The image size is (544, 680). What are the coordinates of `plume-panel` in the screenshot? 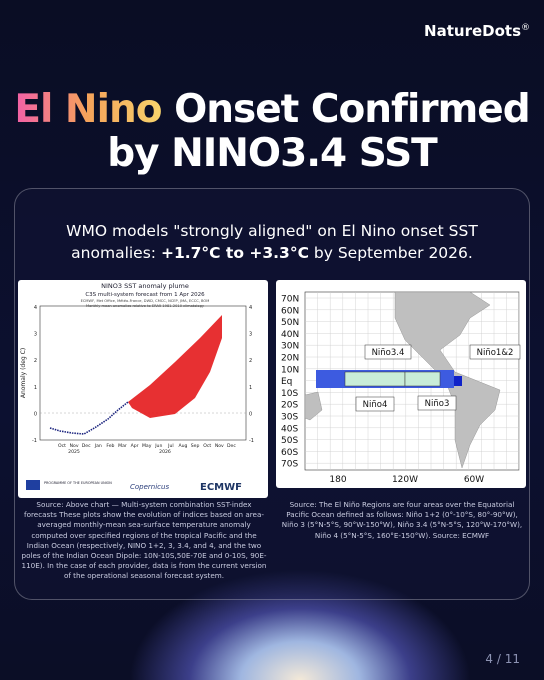 It's located at (143, 389).